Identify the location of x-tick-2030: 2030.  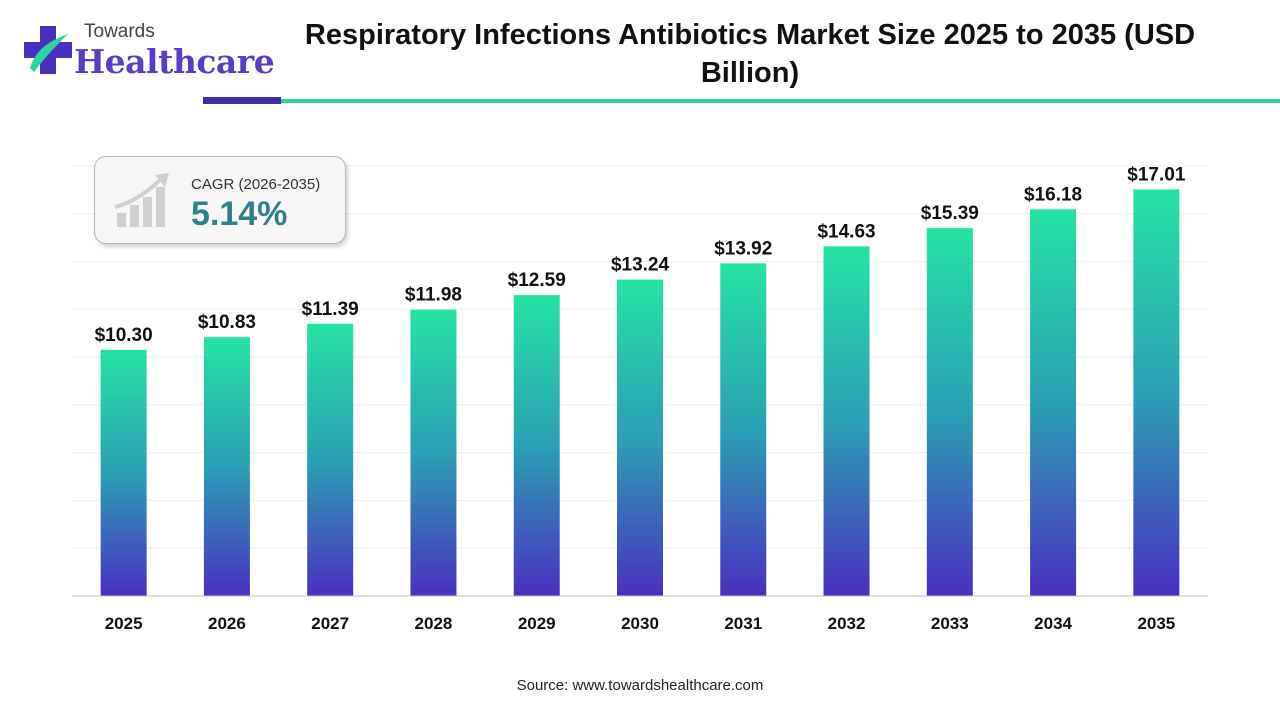
(640, 623).